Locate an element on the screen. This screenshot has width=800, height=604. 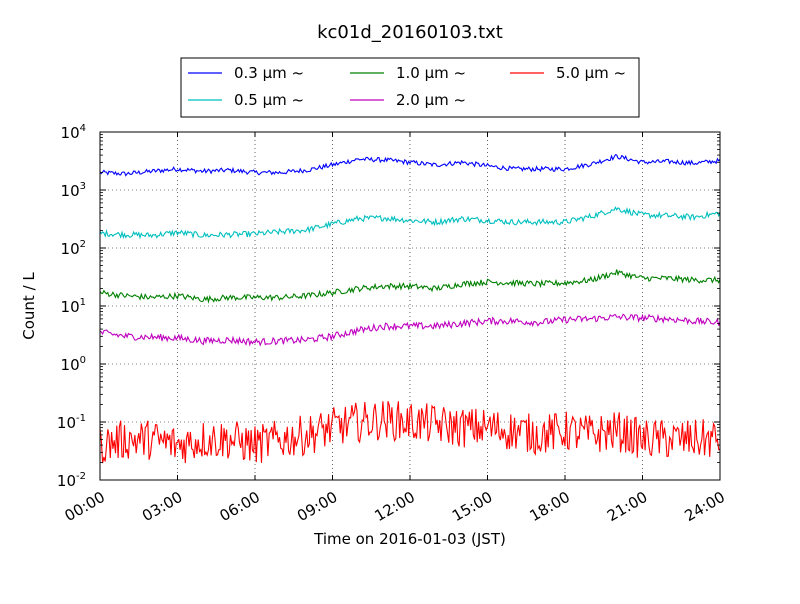
chart-title: kc01d_20160103.txt is located at coordinates (410, 32).